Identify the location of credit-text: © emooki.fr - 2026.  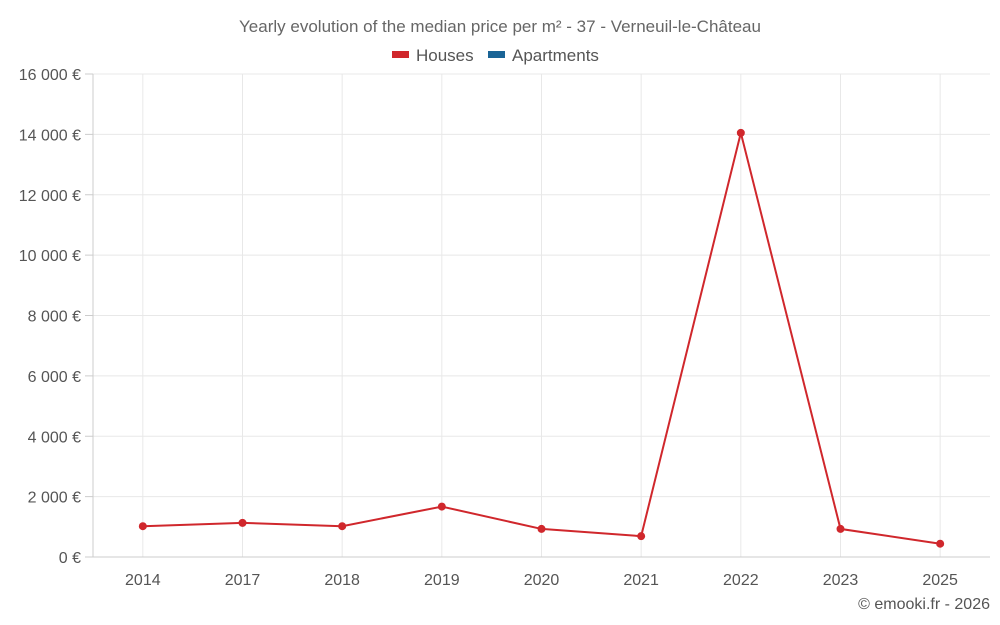
(924, 604).